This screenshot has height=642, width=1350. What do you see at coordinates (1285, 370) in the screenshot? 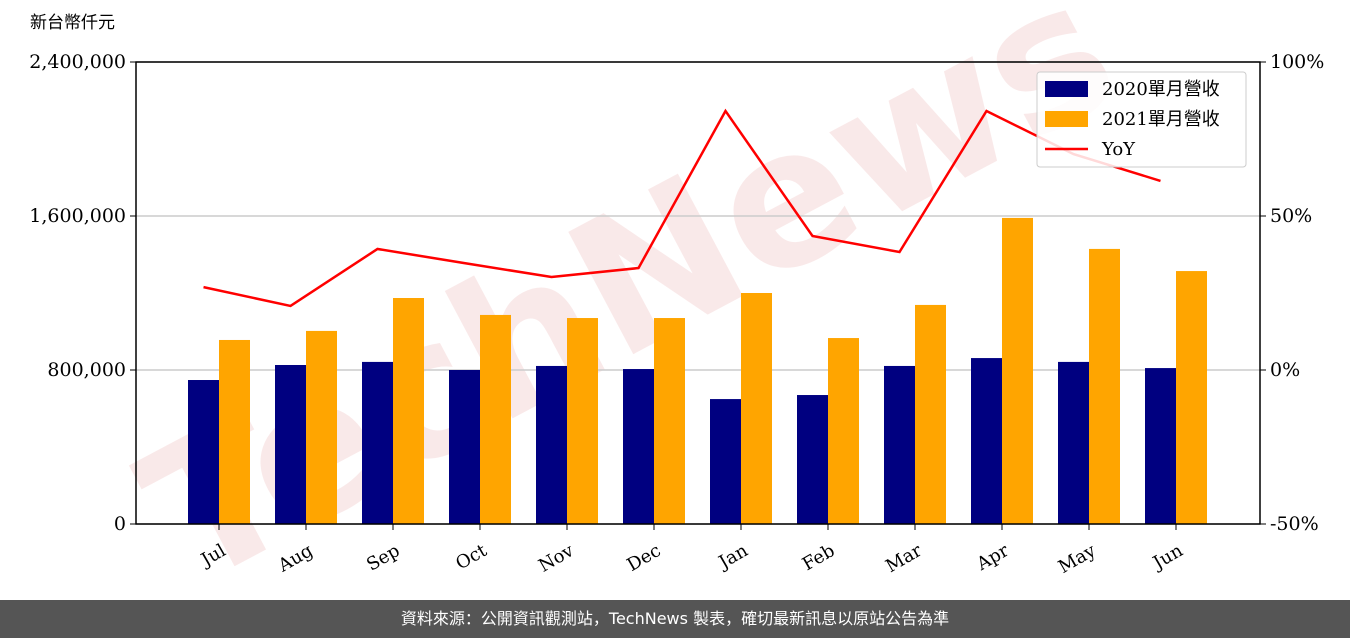
I see `y2-tick-label: 0%` at bounding box center [1285, 370].